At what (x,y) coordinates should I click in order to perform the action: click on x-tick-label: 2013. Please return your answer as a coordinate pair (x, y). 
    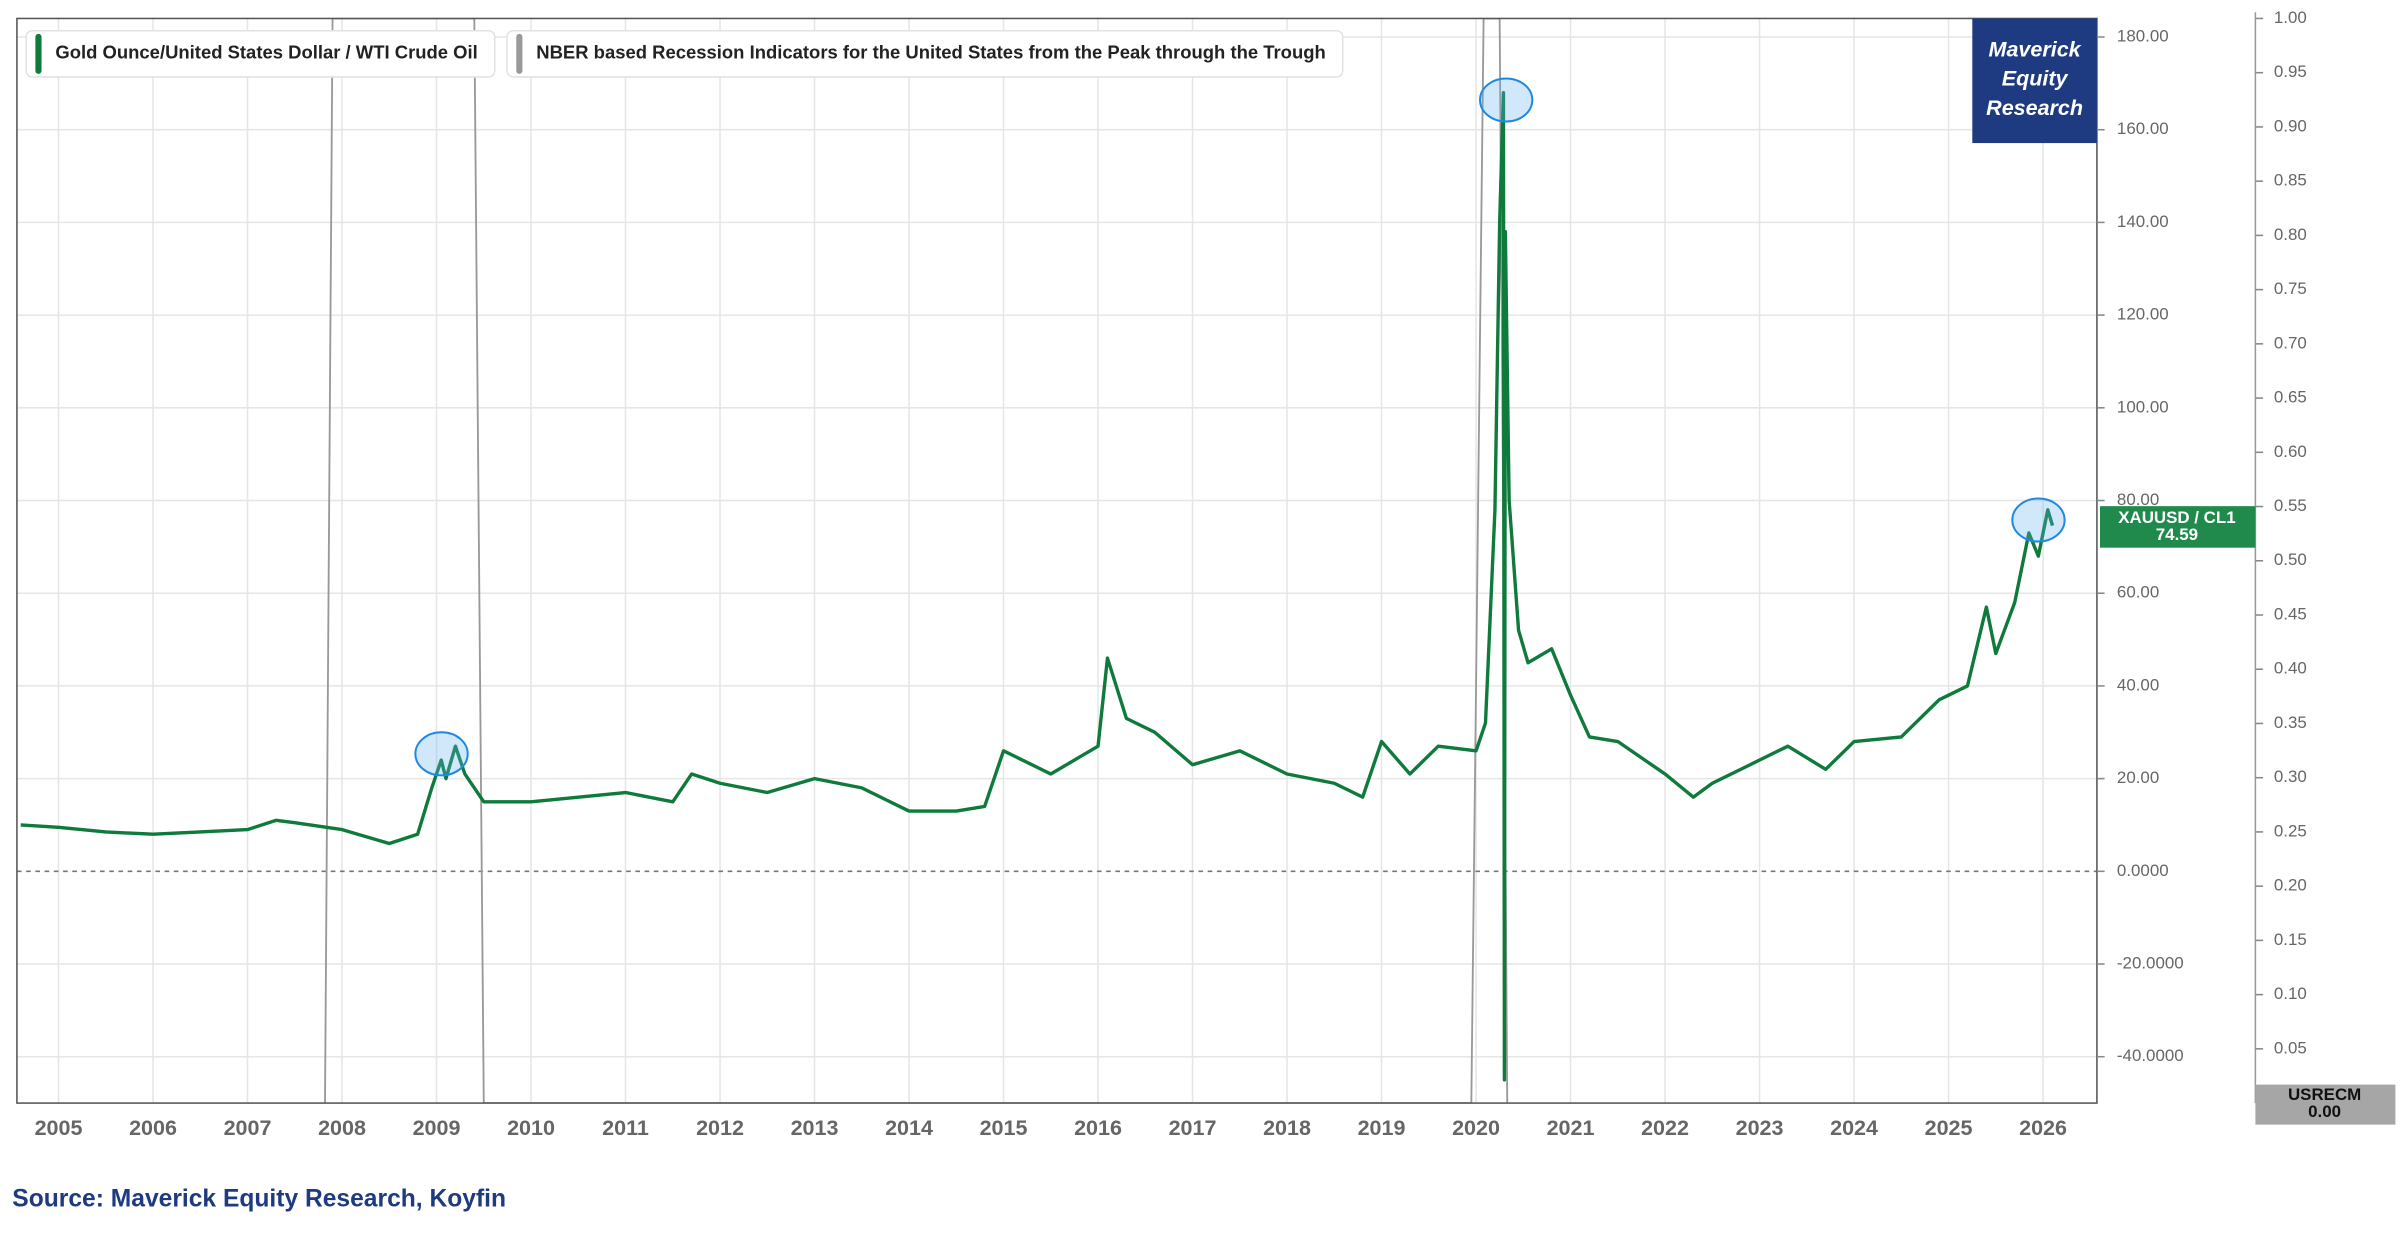
    Looking at the image, I should click on (815, 1128).